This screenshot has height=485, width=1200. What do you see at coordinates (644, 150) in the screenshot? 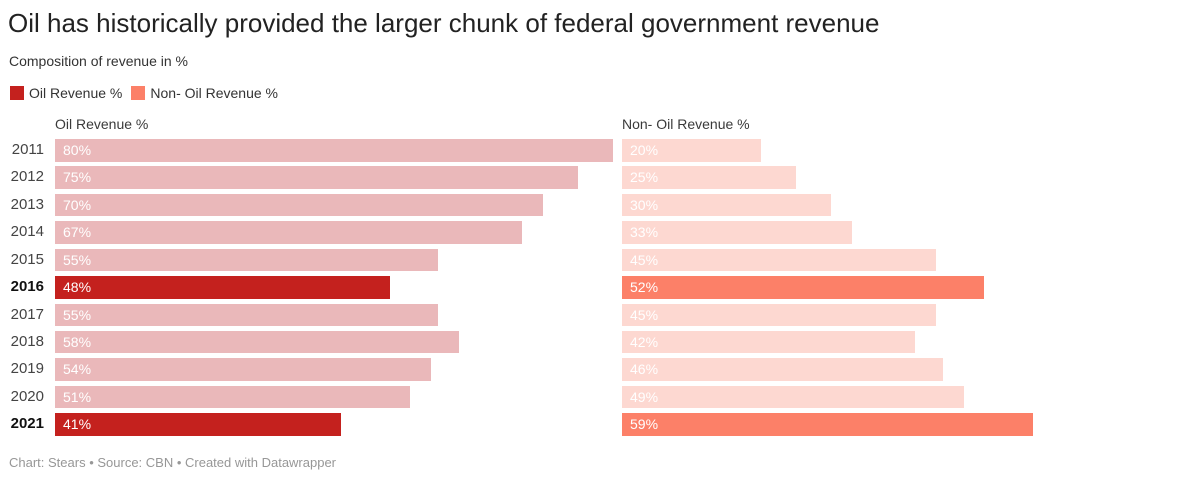
I see `bar-value-label: 20%` at bounding box center [644, 150].